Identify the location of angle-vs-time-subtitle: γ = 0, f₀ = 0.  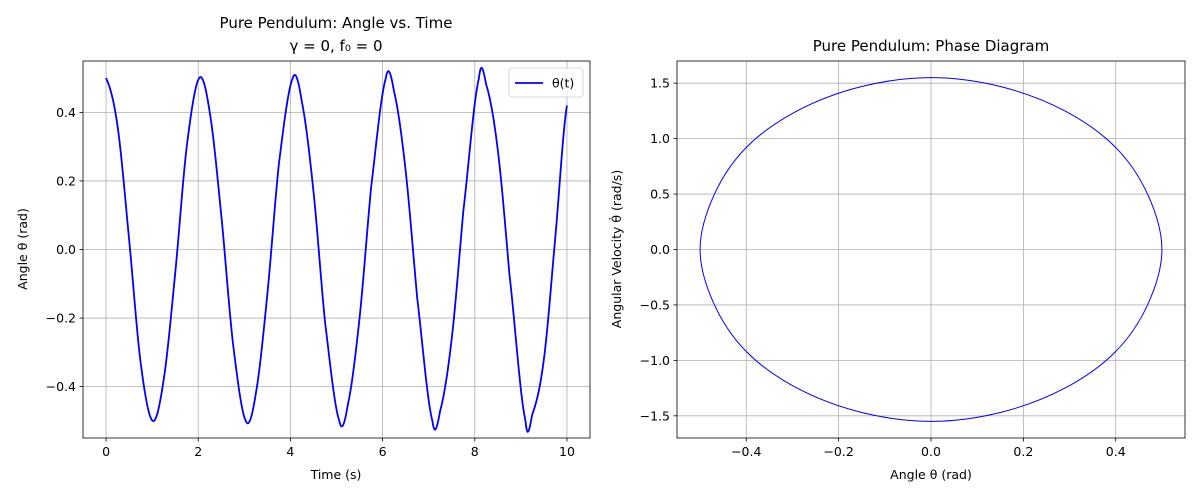
(335, 46).